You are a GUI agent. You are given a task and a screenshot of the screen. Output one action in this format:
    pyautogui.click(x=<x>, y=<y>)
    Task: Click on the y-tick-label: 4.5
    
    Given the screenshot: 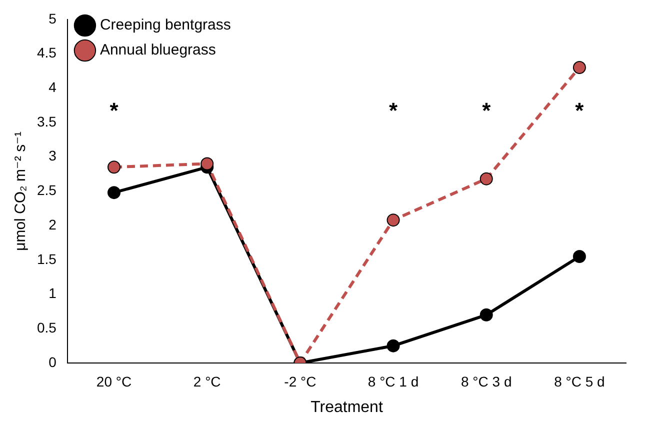 What is the action you would take?
    pyautogui.click(x=46, y=52)
    